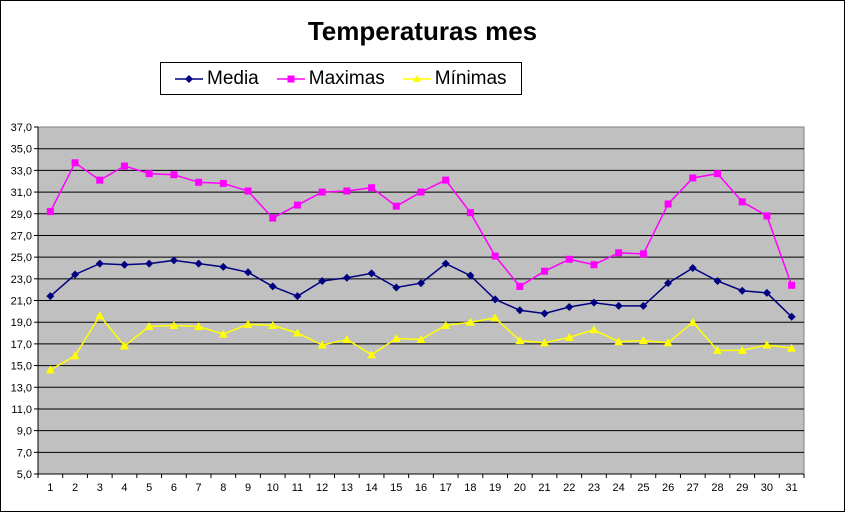  What do you see at coordinates (217, 79) in the screenshot?
I see `legend-entry-media: Media` at bounding box center [217, 79].